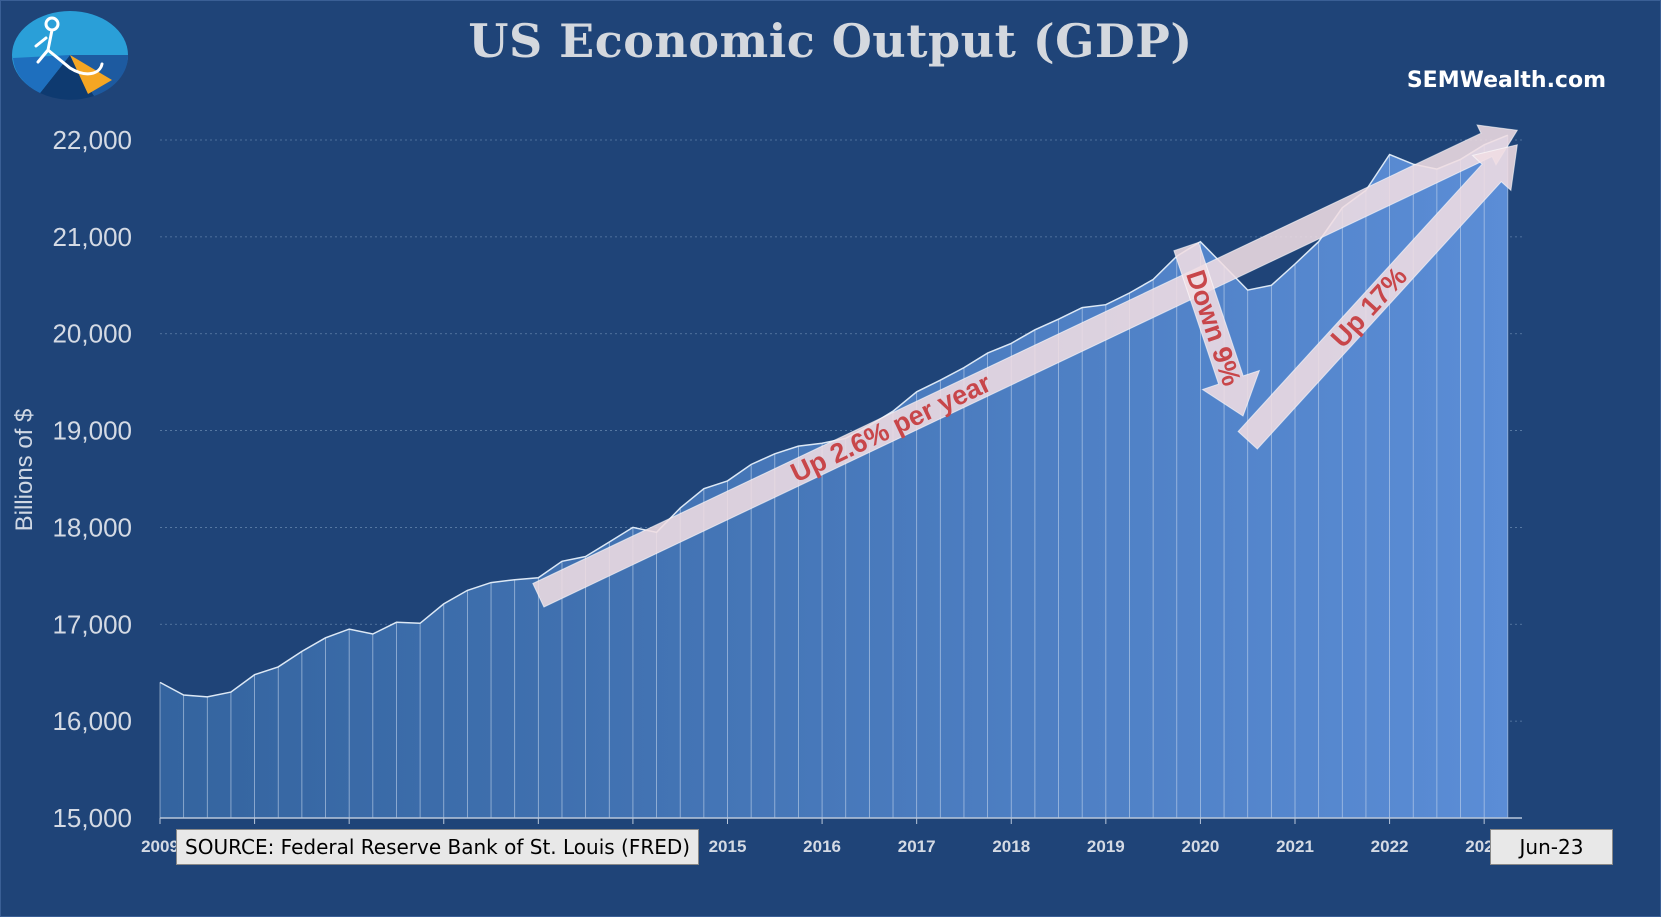 This screenshot has height=917, width=1661. I want to click on y-tick-label: 17,000, so click(92, 624).